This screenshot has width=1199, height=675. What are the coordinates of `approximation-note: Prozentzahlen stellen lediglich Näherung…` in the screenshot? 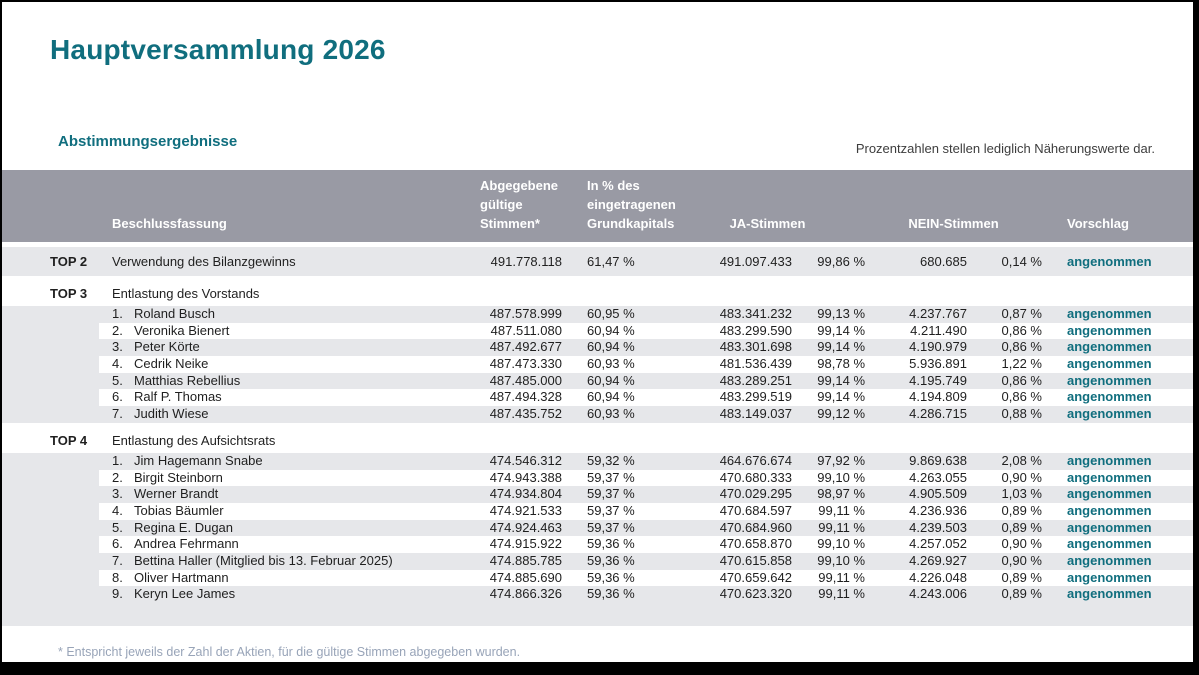 It's located at (1005, 148).